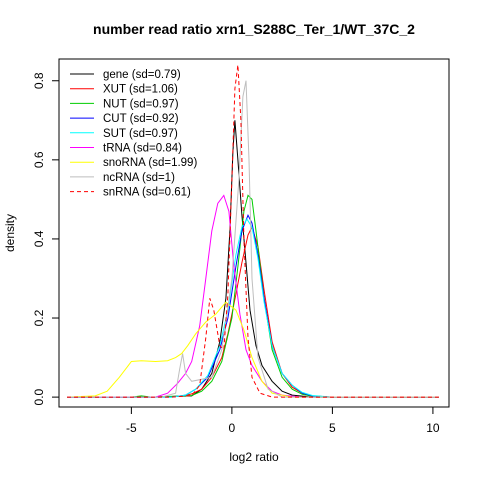  What do you see at coordinates (131, 428) in the screenshot?
I see `x-tick-label: -5` at bounding box center [131, 428].